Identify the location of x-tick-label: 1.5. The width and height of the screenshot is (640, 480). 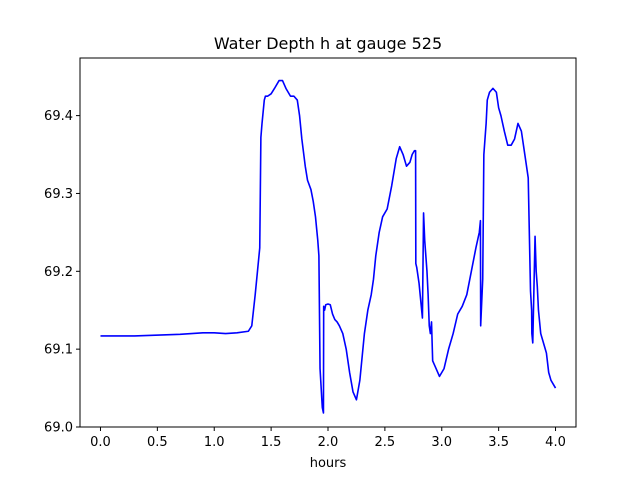
(271, 442).